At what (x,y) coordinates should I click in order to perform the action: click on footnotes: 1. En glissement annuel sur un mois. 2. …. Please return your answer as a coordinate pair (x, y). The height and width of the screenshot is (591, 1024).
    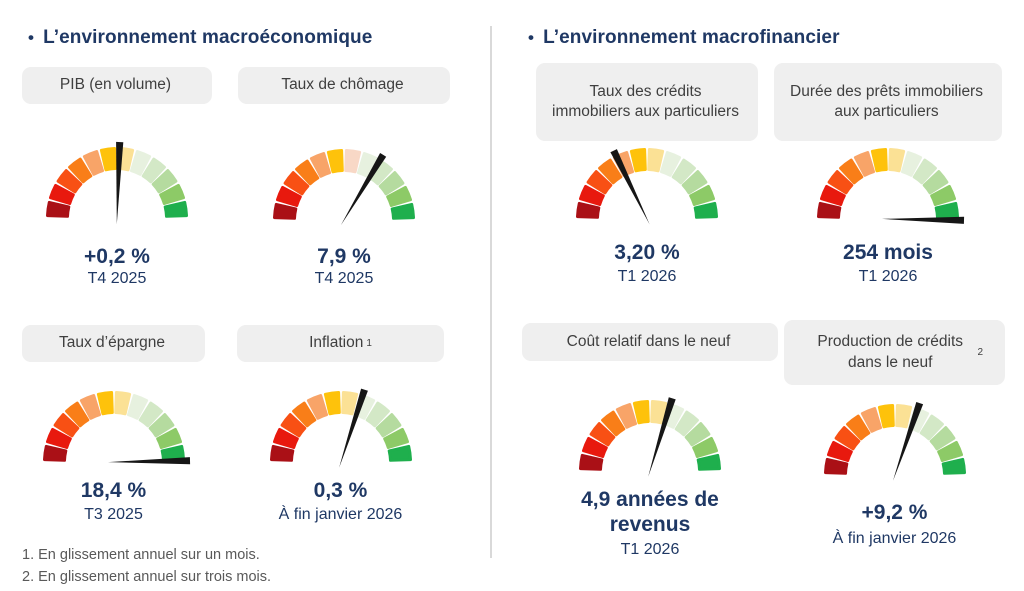
    Looking at the image, I should click on (146, 566).